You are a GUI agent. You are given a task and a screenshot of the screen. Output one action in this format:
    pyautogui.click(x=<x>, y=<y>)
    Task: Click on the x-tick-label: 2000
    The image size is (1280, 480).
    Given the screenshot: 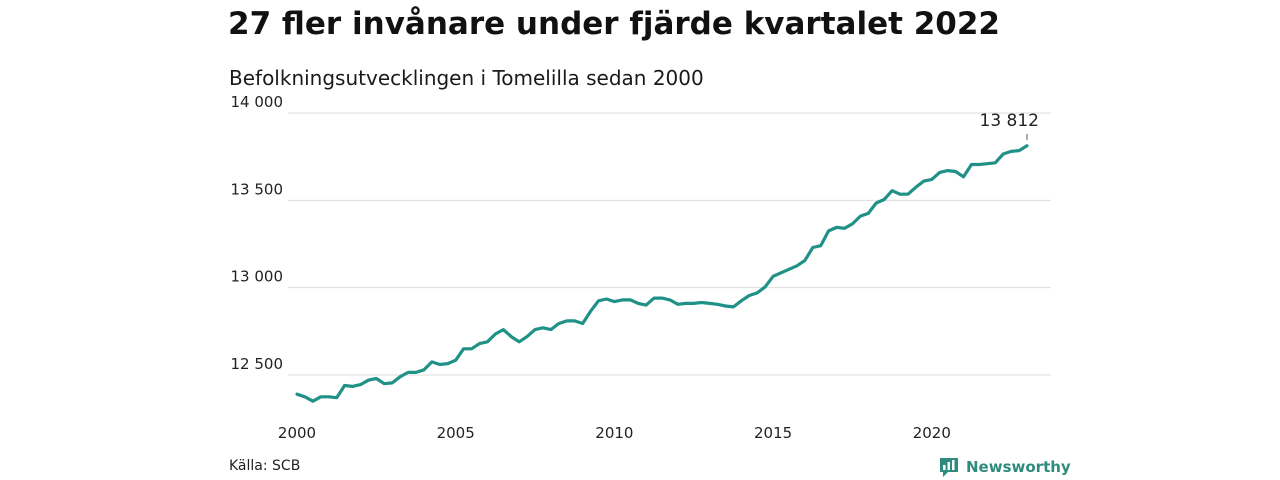 What is the action you would take?
    pyautogui.click(x=297, y=433)
    